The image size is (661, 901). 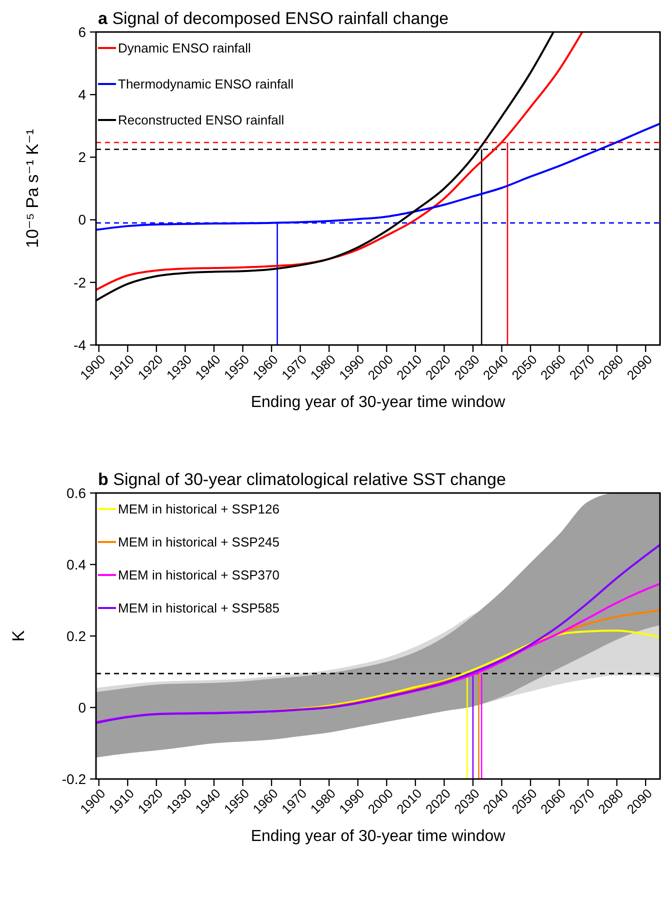 I want to click on legend-label: MEM in historical + SSP245, so click(x=199, y=542).